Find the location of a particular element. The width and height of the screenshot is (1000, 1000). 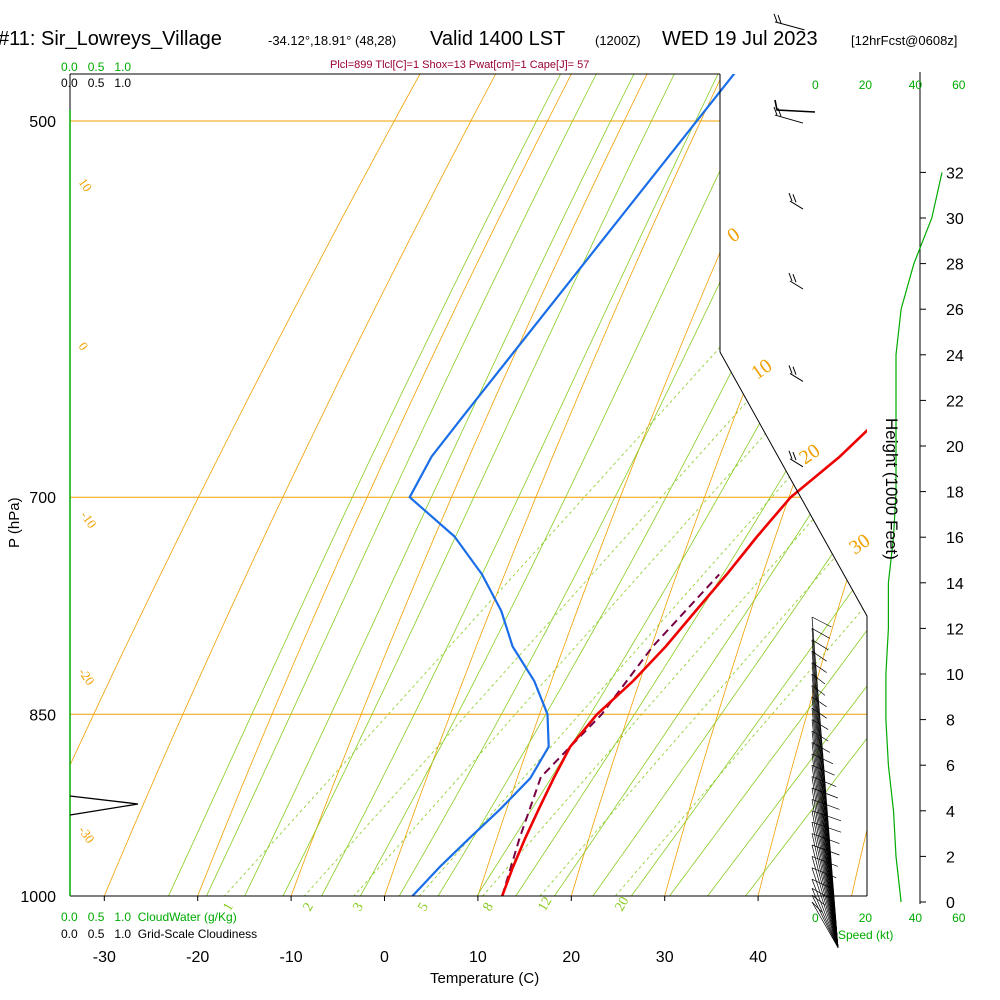

height-axis-title: Height (1000 Feet) is located at coordinates (891, 489).